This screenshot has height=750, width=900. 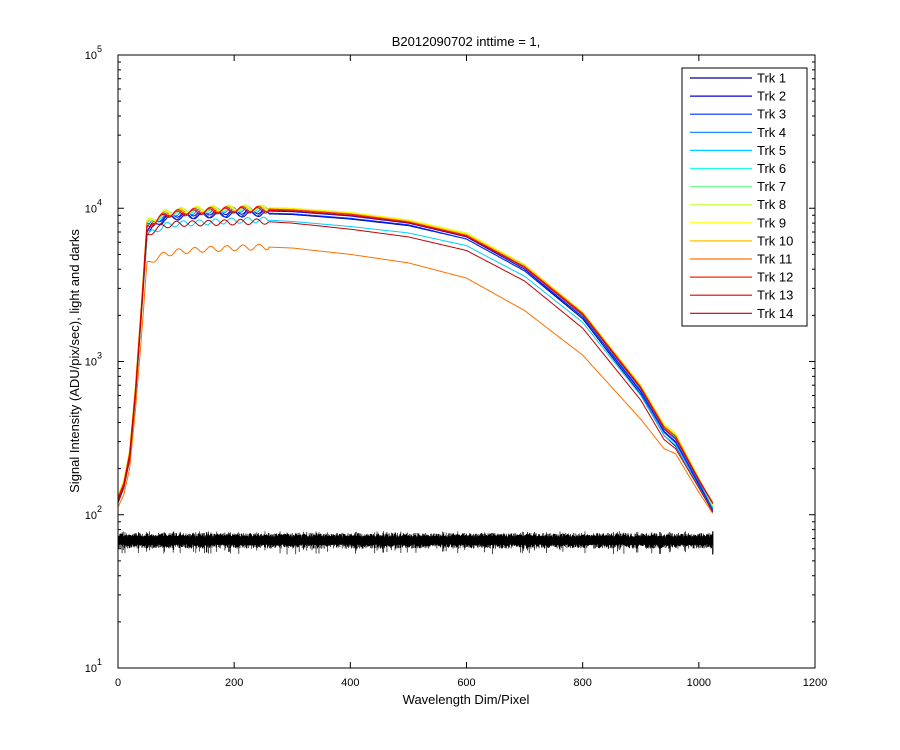 I want to click on x-axis-title: Wavelength Dim/Pixel, so click(x=466, y=699).